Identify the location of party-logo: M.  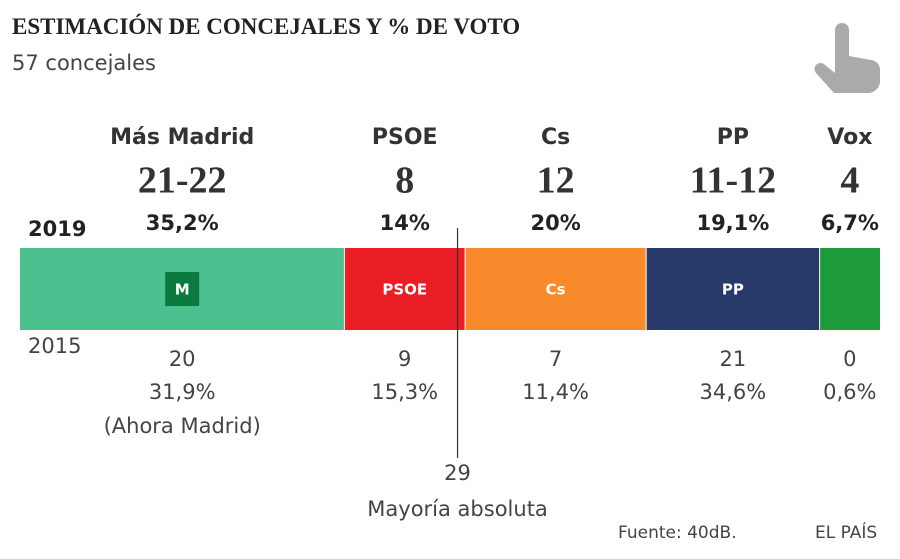
(182, 290).